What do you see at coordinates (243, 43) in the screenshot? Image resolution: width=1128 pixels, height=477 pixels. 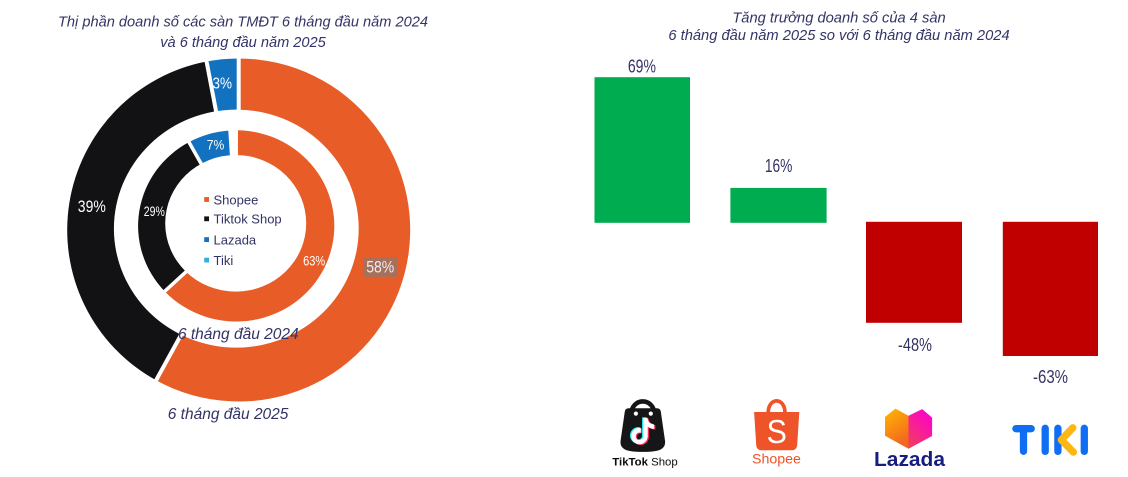 I see `svg-text: và 6 tháng đầu năm 2025` at bounding box center [243, 43].